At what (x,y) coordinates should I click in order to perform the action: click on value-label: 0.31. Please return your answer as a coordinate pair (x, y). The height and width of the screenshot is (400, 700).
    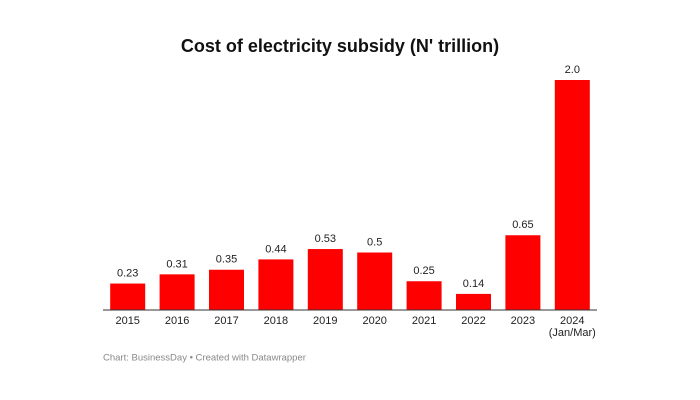
    Looking at the image, I should click on (176, 264).